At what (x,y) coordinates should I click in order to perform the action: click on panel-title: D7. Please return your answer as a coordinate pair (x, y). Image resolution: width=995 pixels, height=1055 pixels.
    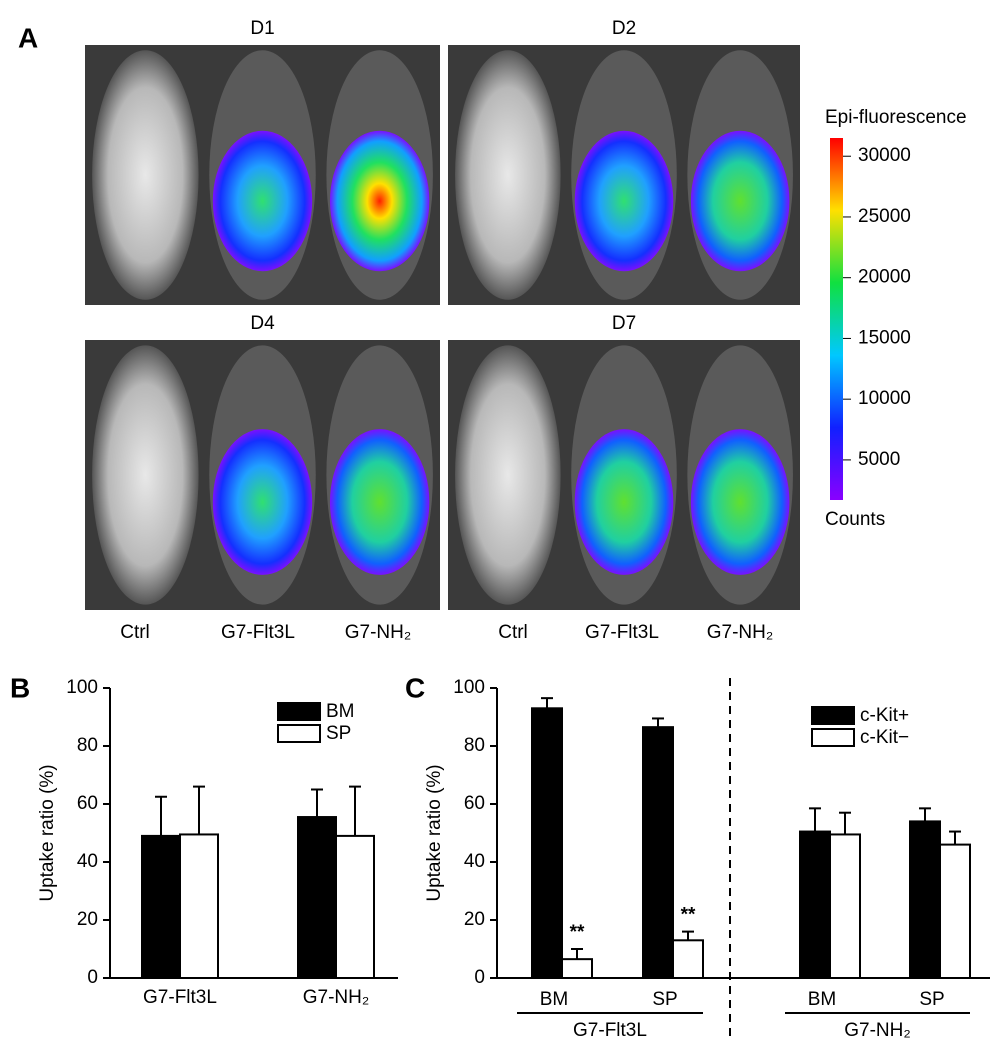
    Looking at the image, I should click on (624, 323).